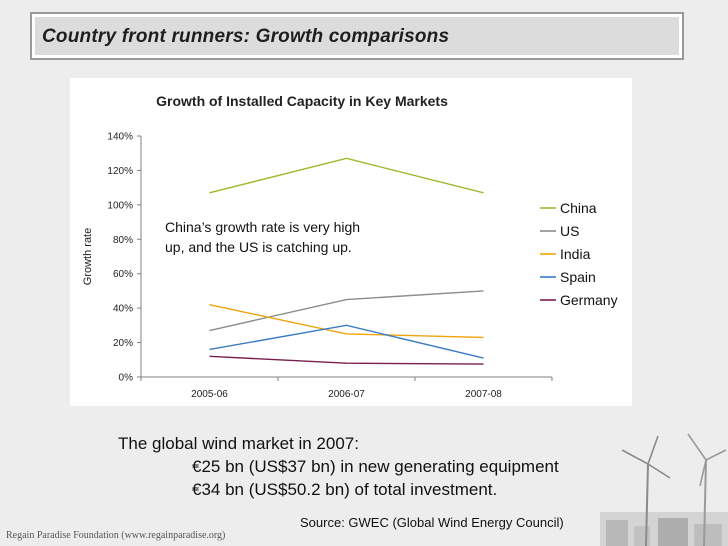 This screenshot has height=546, width=728. What do you see at coordinates (346, 360) in the screenshot?
I see `series-line-germany` at bounding box center [346, 360].